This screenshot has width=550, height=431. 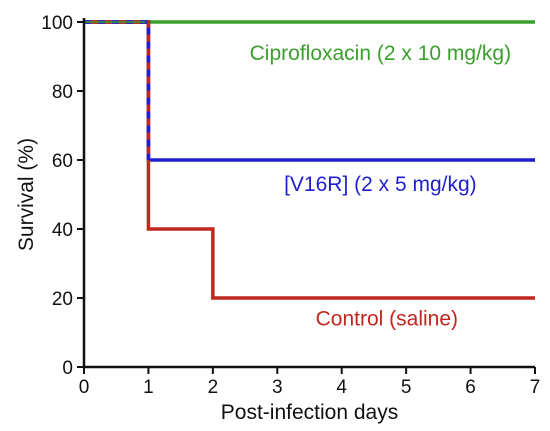 I want to click on series-label-v16r: [V16R] (2 x 5 mg/kg), so click(x=380, y=184).